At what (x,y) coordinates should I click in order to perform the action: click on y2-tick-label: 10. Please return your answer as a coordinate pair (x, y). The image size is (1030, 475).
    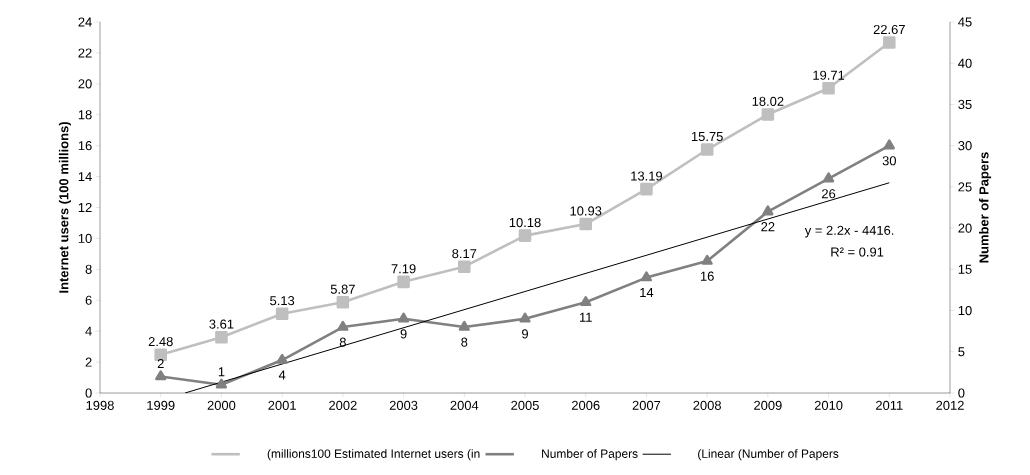
    Looking at the image, I should click on (965, 310).